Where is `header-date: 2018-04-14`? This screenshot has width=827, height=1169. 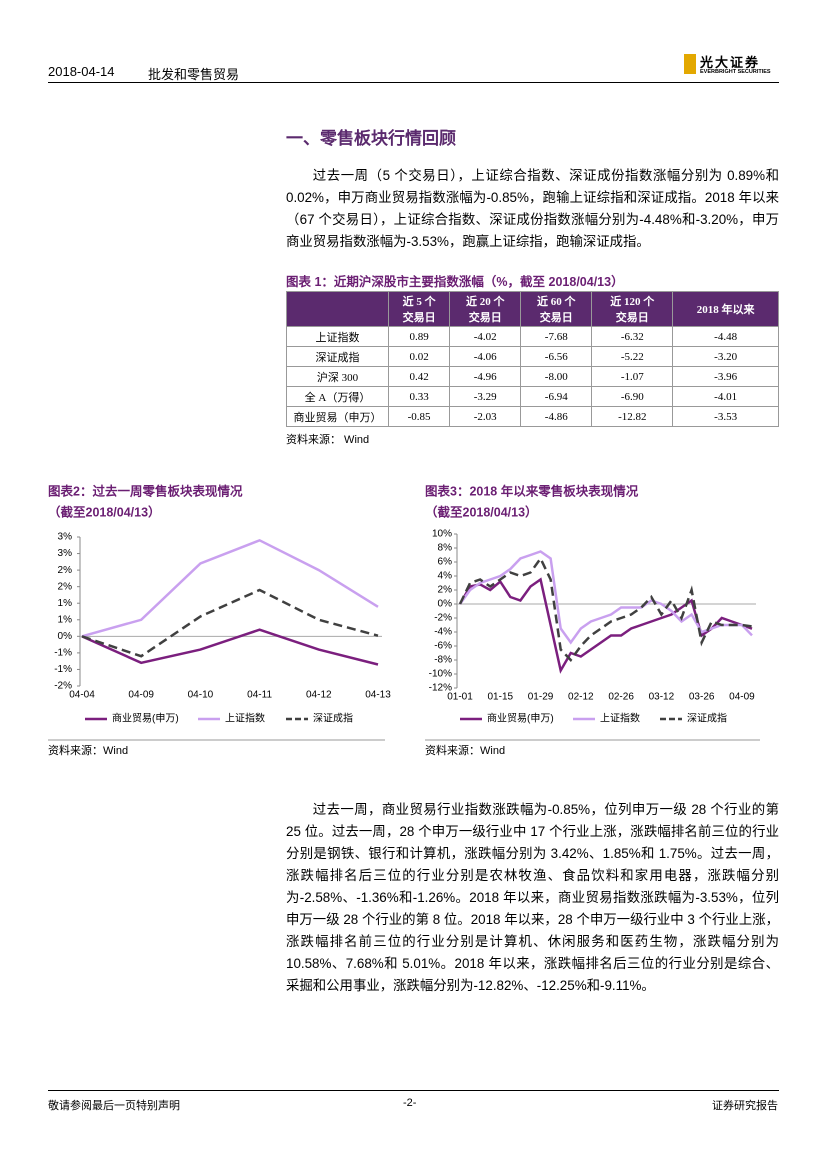
header-date: 2018-04-14 is located at coordinates (81, 71).